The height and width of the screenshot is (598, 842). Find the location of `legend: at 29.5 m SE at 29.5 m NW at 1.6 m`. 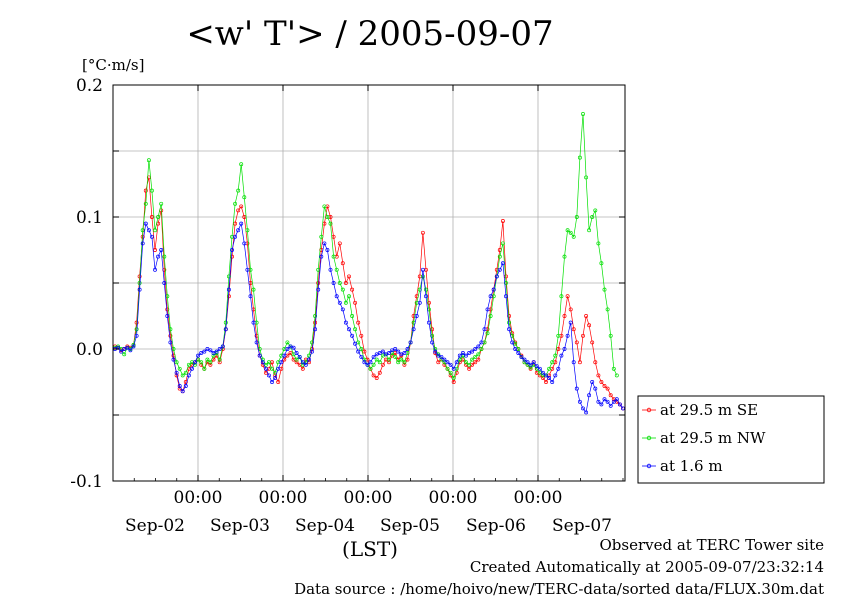

legend: at 29.5 m SE at 29.5 m NW at 1.6 m is located at coordinates (731, 439).